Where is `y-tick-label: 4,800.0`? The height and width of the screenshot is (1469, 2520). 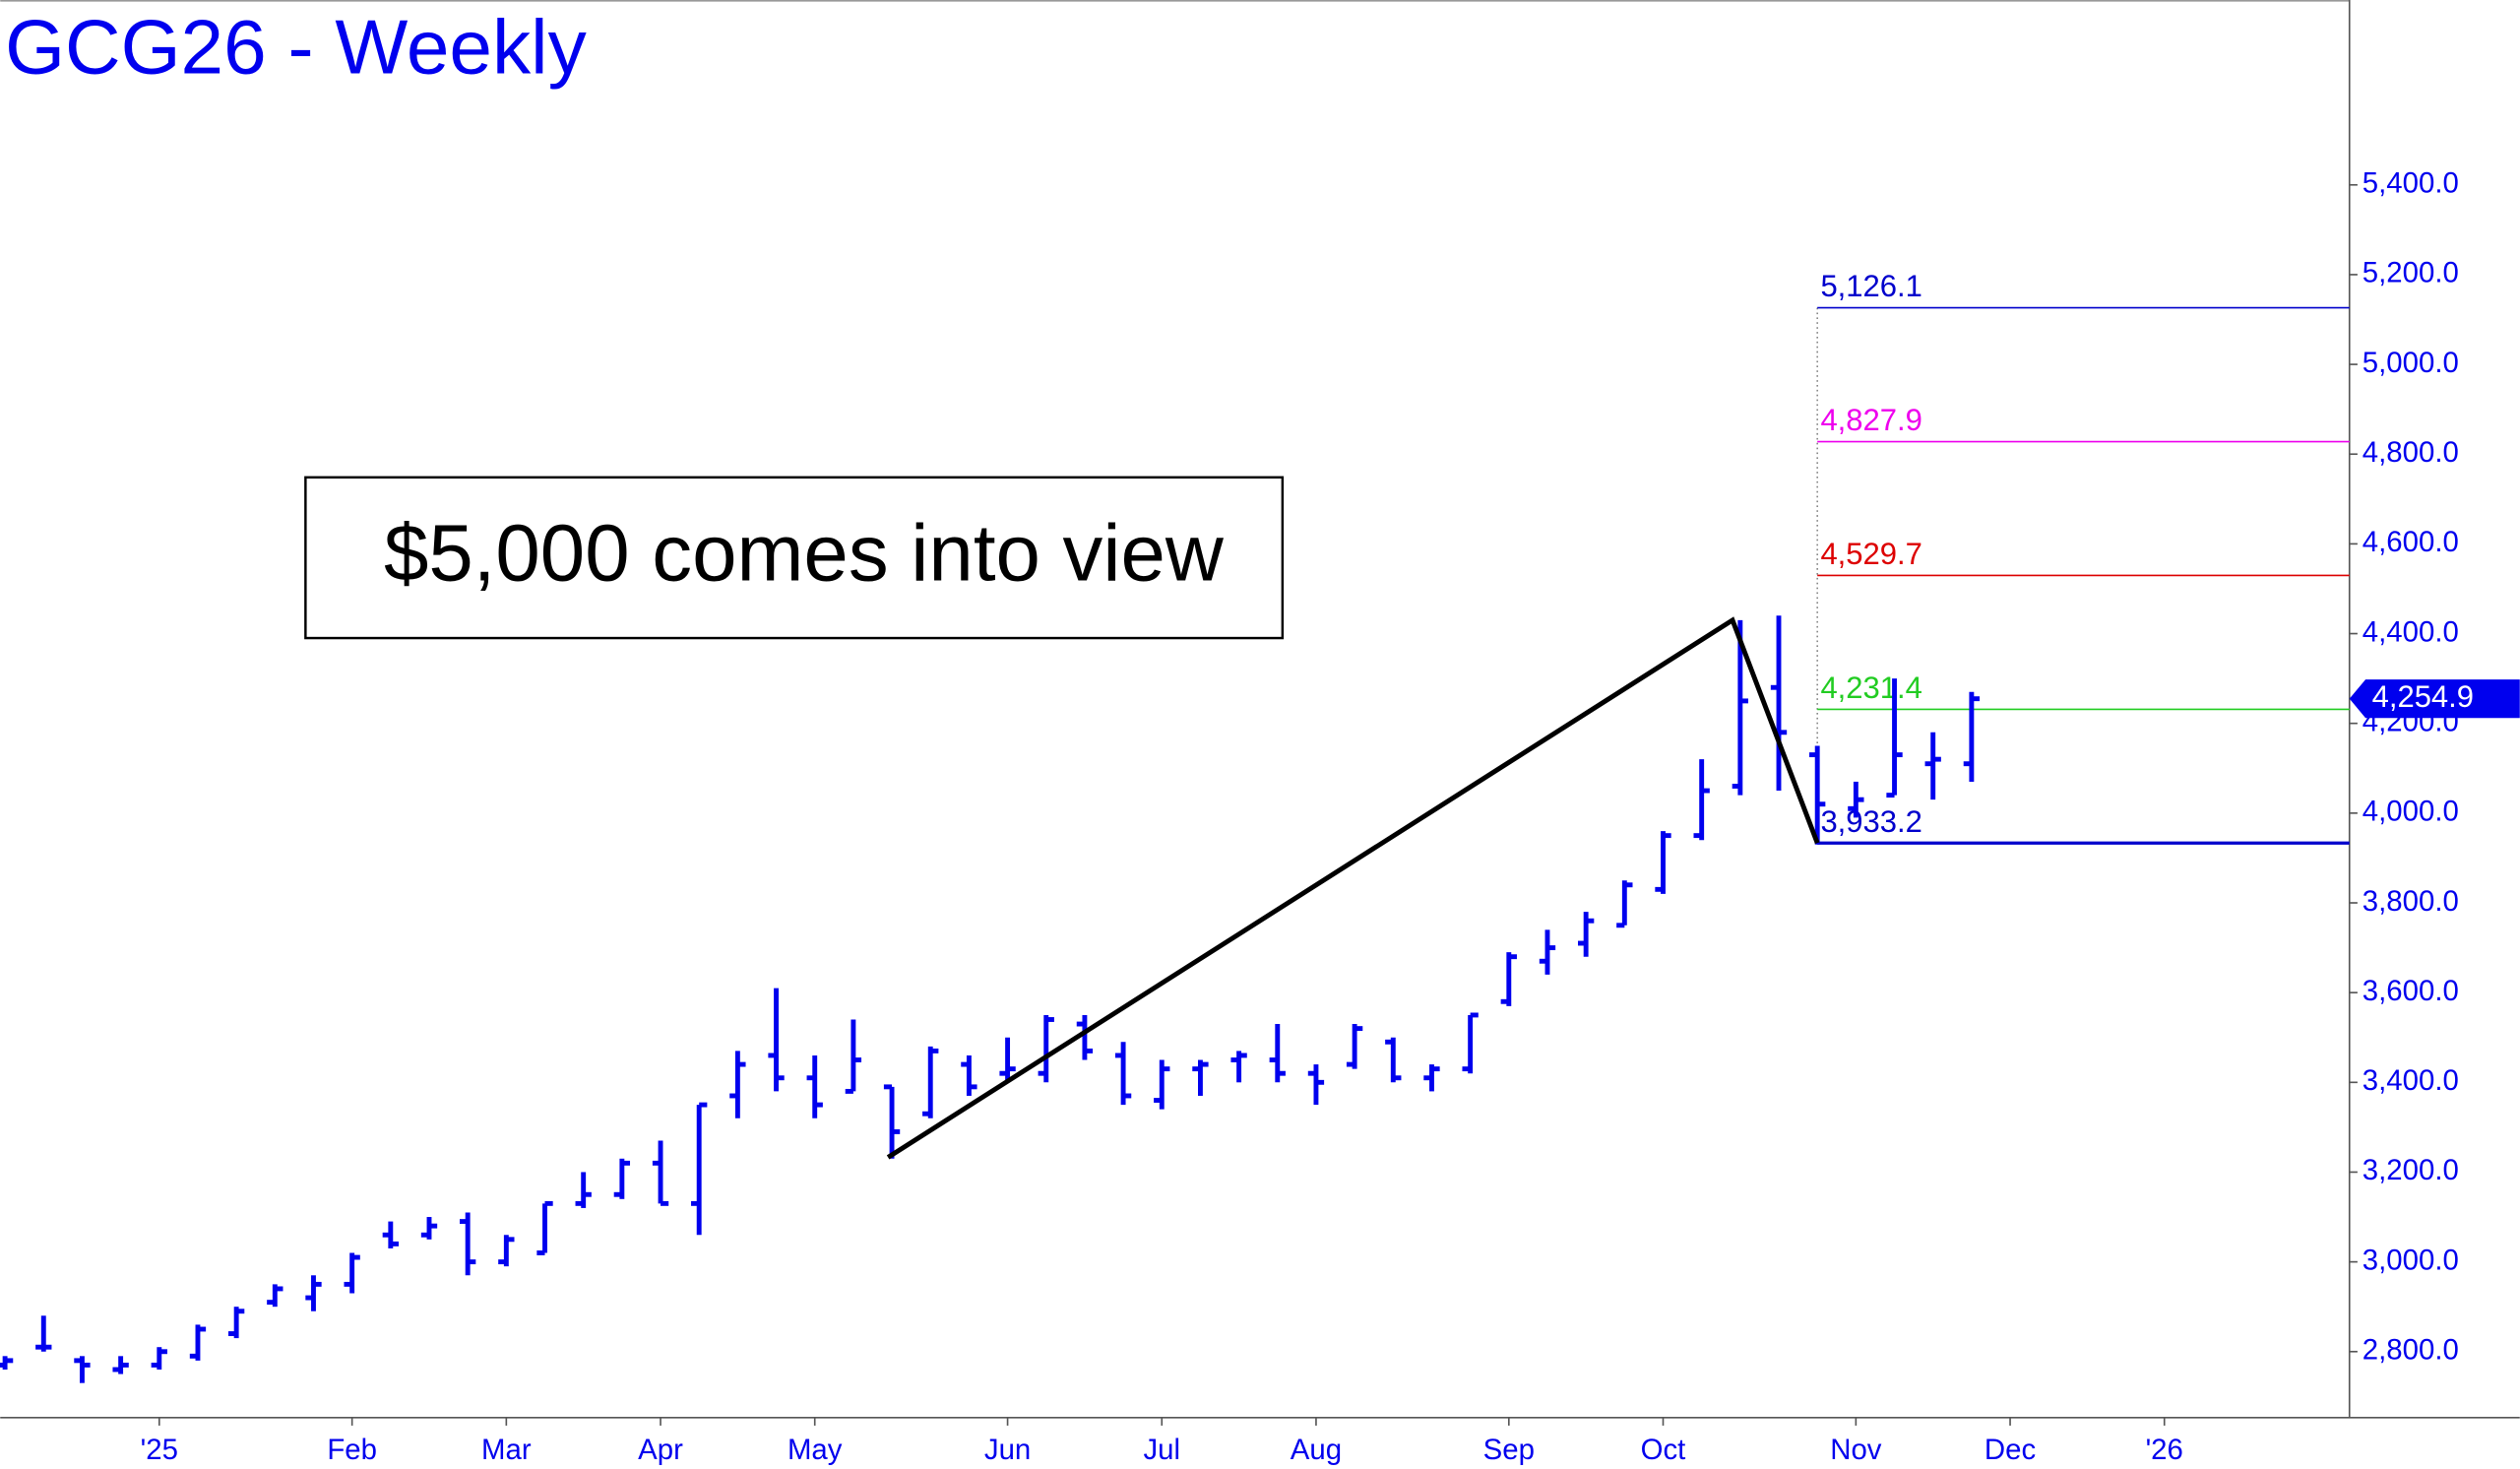
y-tick-label: 4,800.0 is located at coordinates (2410, 453).